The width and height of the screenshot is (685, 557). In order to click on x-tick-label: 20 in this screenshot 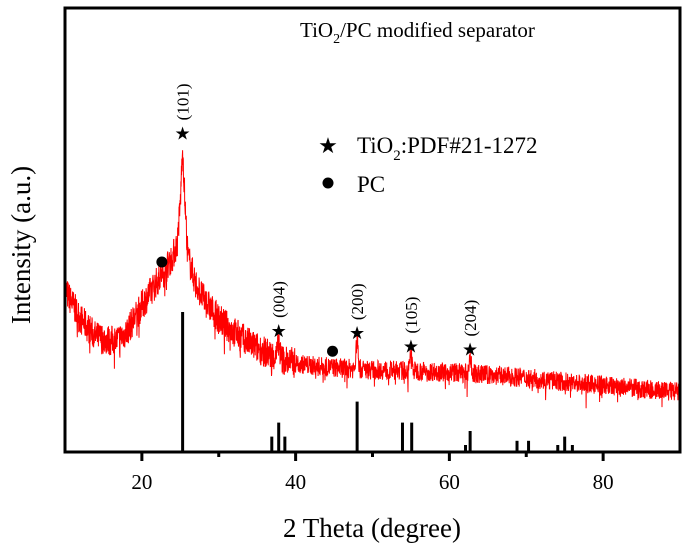, I will do `click(141, 482)`.